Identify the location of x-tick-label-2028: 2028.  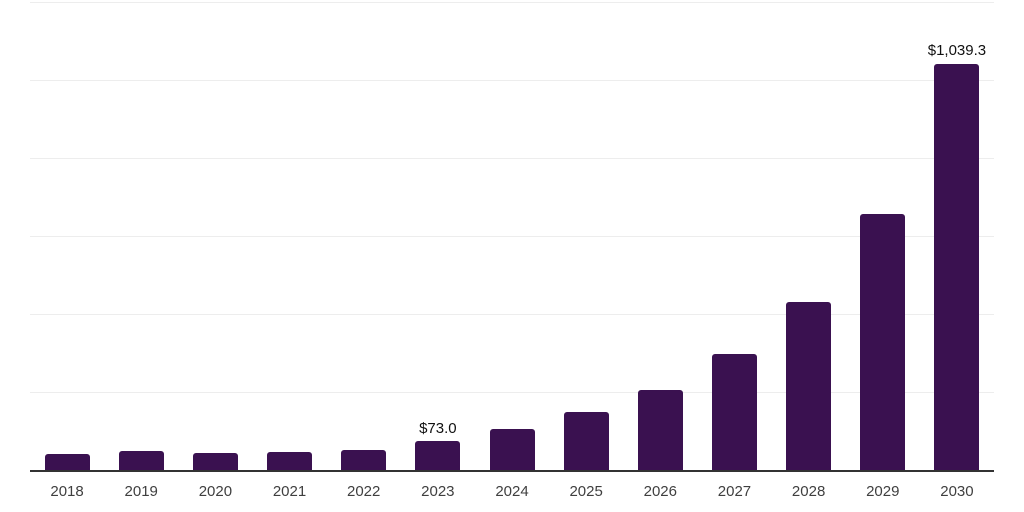
(808, 491).